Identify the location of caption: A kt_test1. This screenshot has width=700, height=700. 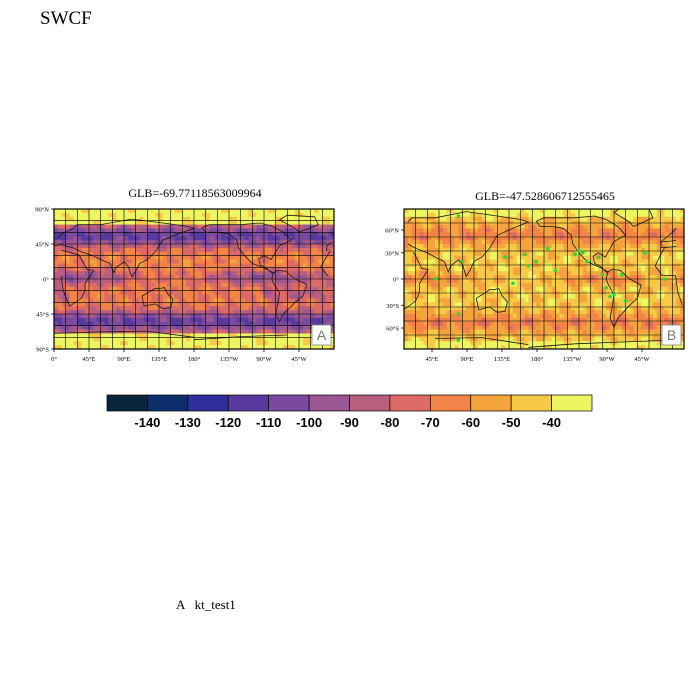
(209, 605).